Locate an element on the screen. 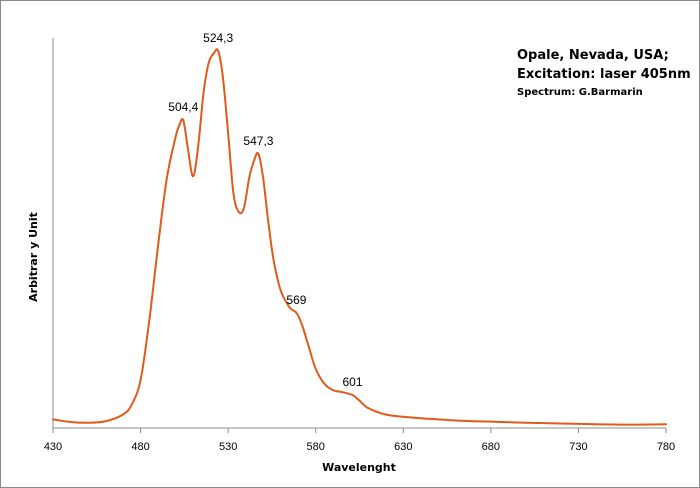 The height and width of the screenshot is (488, 700). peak-label: 547,3 is located at coordinates (258, 141).